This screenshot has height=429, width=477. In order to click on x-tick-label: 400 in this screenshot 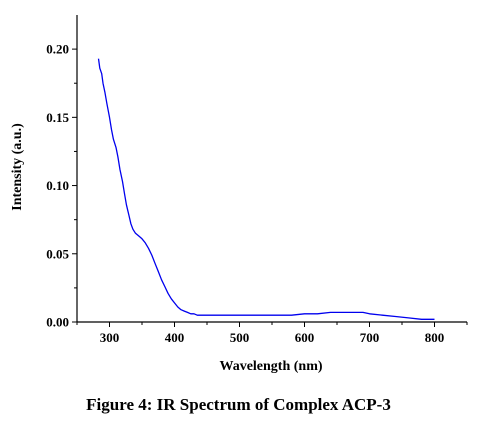, I will do `click(175, 337)`.